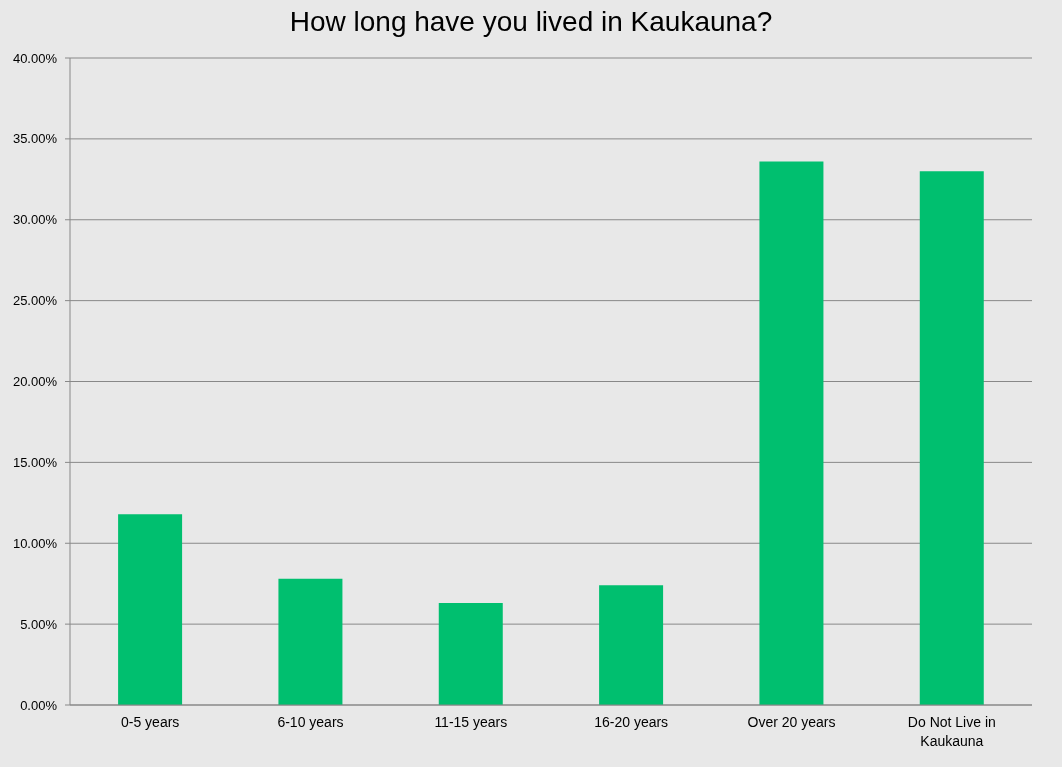 Image resolution: width=1062 pixels, height=767 pixels. What do you see at coordinates (35, 301) in the screenshot?
I see `y-tick-label: 25.00%` at bounding box center [35, 301].